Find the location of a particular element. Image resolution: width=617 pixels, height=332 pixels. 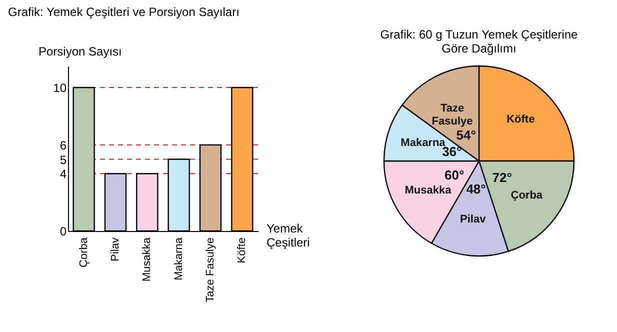

chart-title: Grafik: 60 g Tuzun Yemek Çeşitlerine Göre Dağılımı is located at coordinates (479, 42).